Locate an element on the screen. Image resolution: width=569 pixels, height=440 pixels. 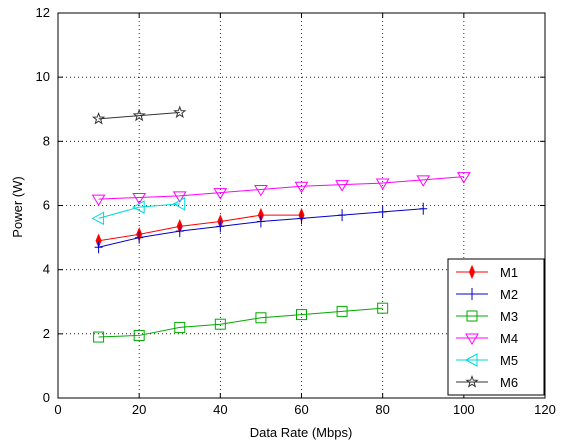
legend-entry: M6 is located at coordinates (487, 382).